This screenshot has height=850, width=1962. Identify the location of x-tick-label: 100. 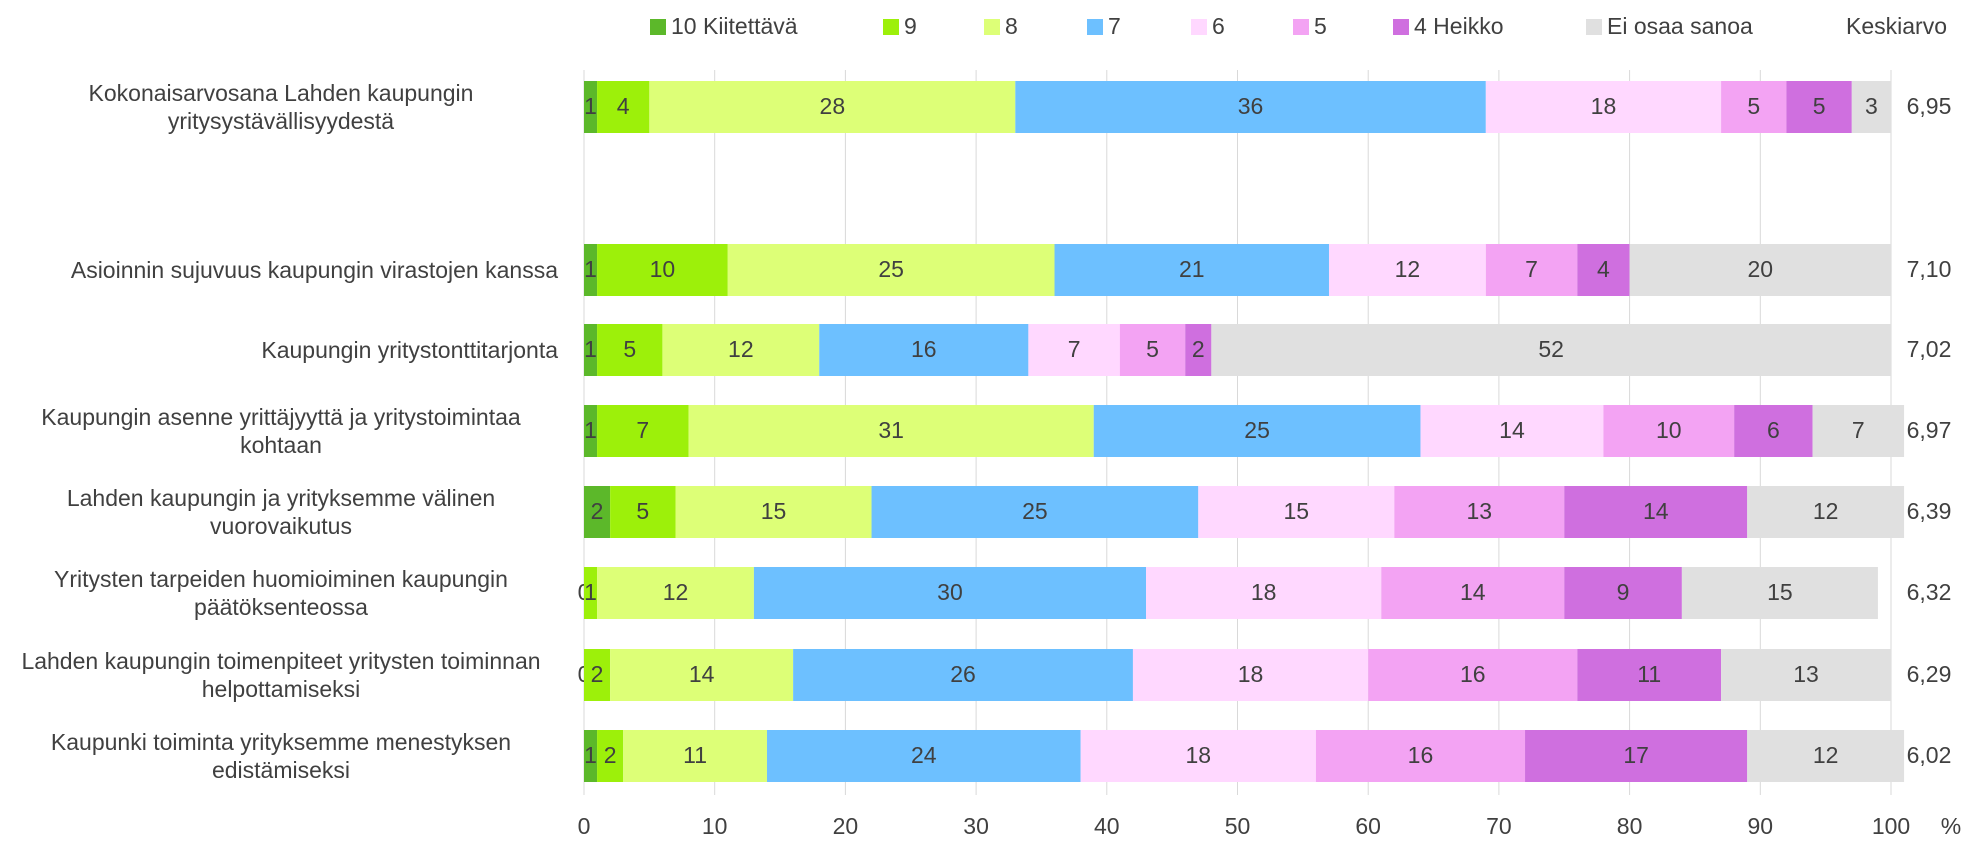
(1891, 826).